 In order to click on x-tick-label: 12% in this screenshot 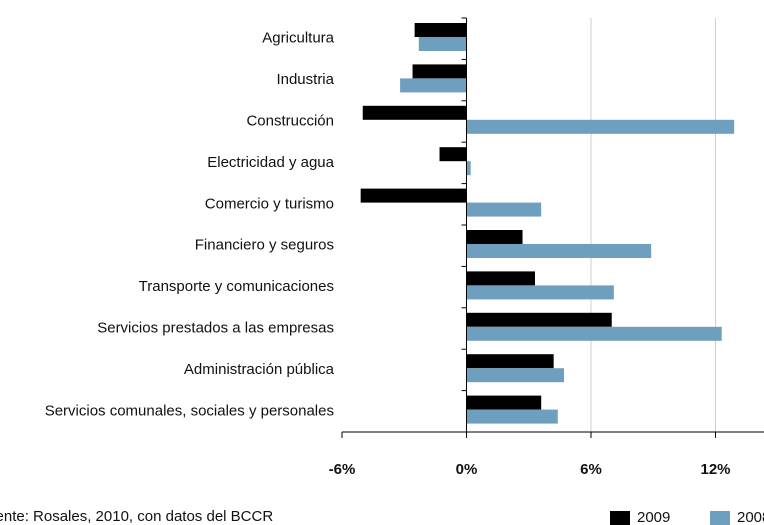, I will do `click(715, 469)`.